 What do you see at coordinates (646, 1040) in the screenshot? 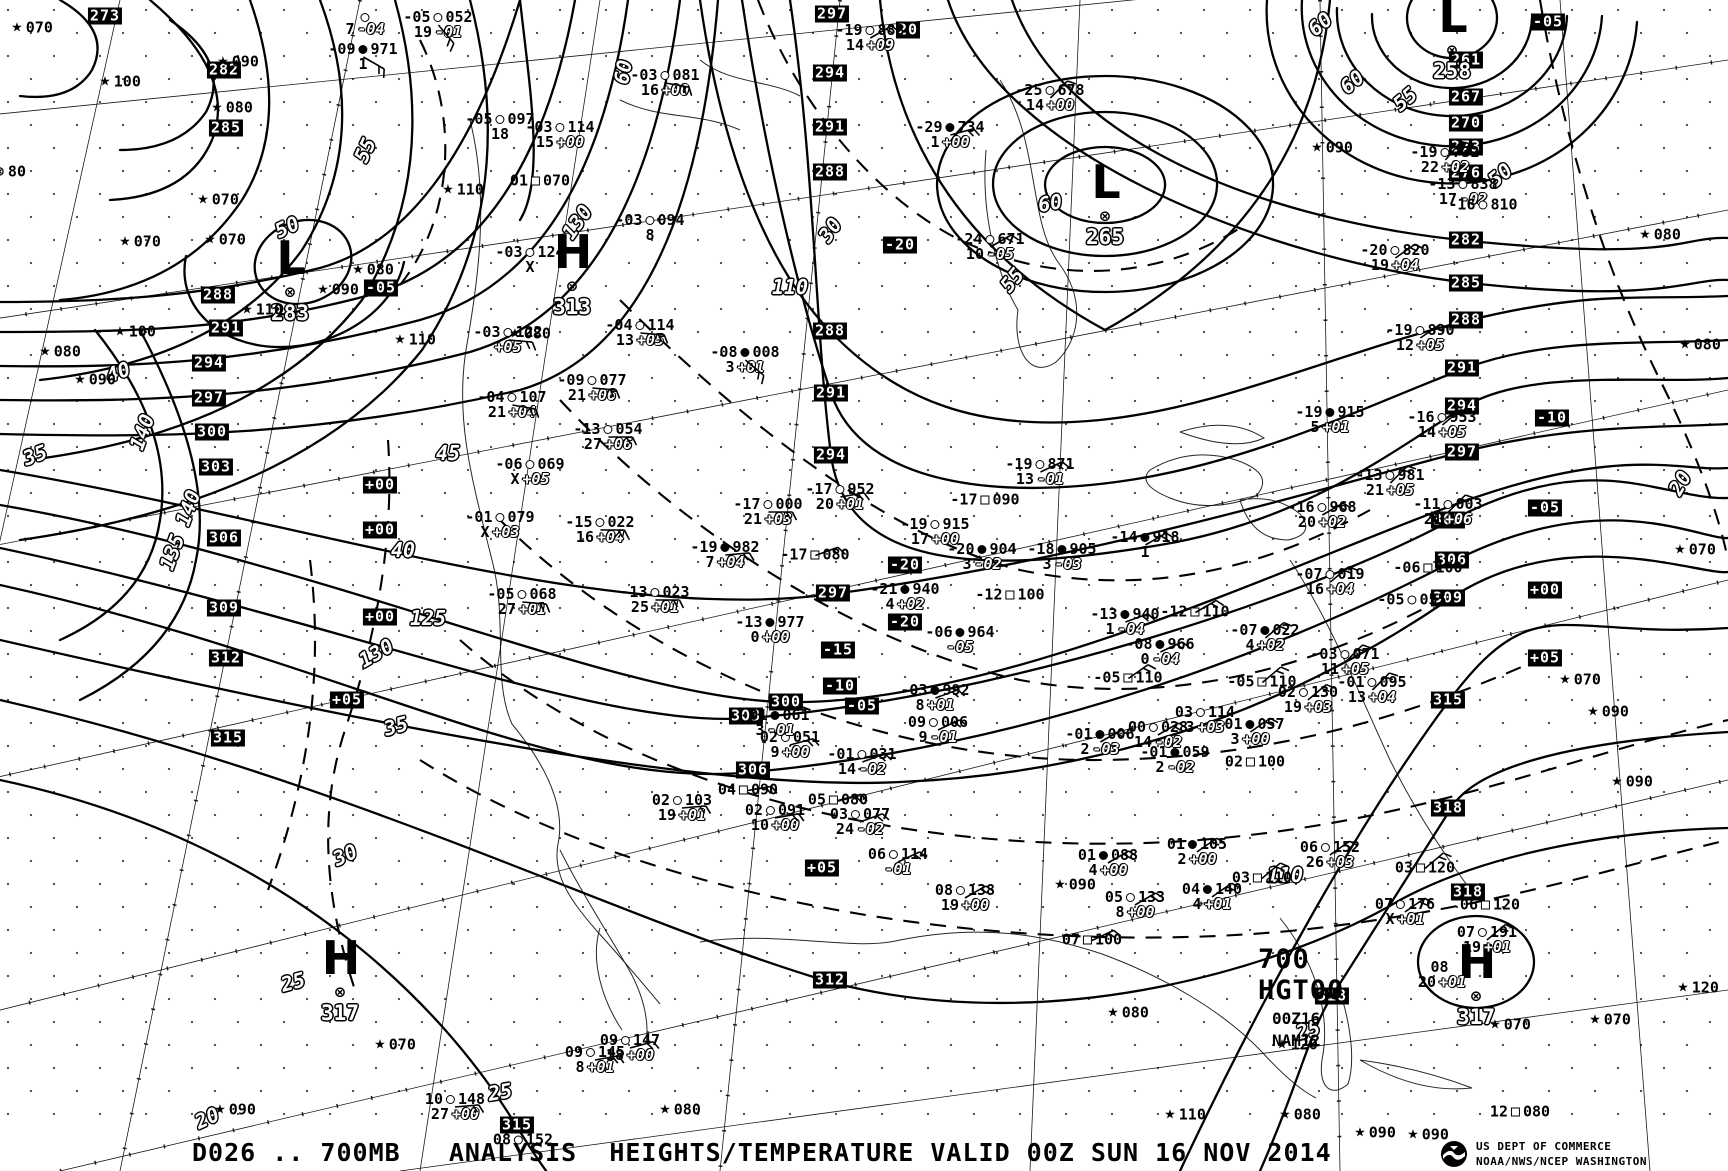
I see `station-height: 147` at bounding box center [646, 1040].